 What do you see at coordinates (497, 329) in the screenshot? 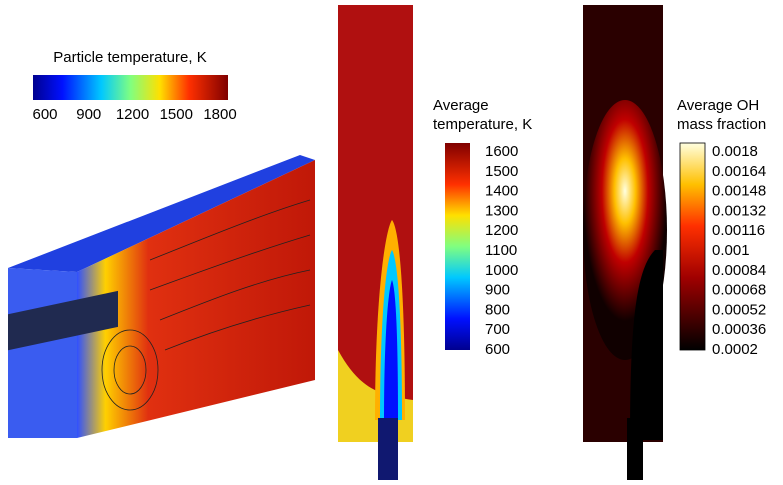
I see `colorbar-tick-label: 700` at bounding box center [497, 329].